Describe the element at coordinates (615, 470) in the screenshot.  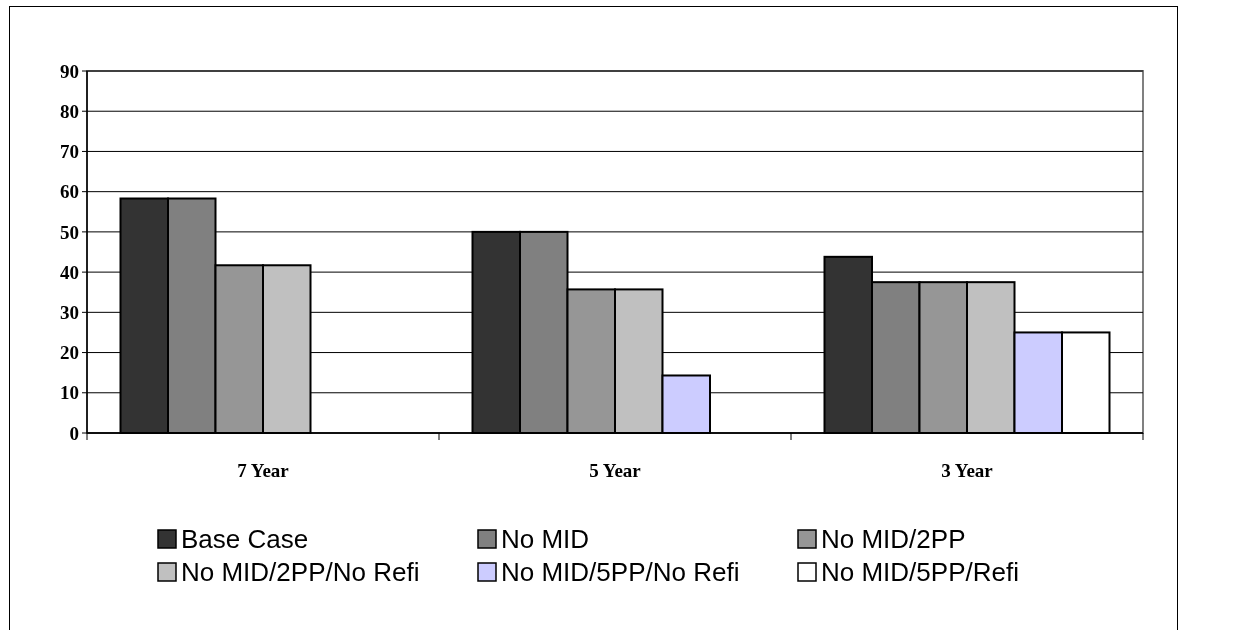
I see `x-tick-label: 5 Year` at that location.